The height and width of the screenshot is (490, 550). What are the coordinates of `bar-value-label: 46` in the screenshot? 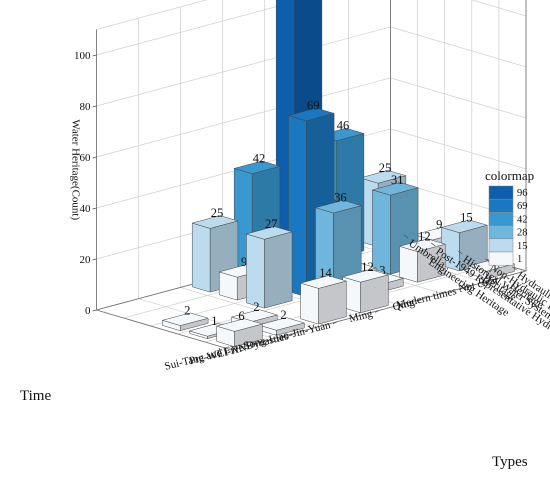 It's located at (343, 126).